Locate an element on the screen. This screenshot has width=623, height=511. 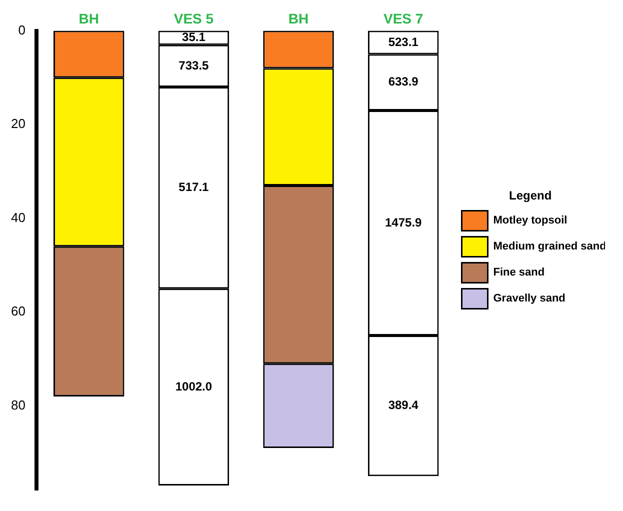
x-tick-label: VES 5 is located at coordinates (194, 18).